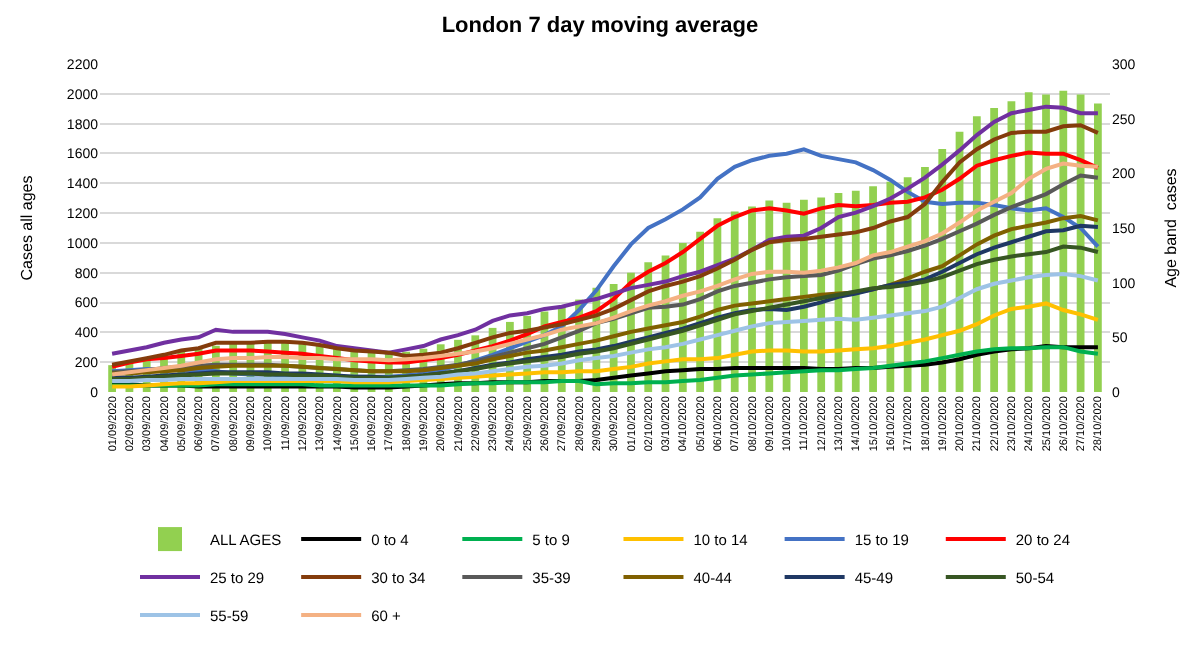 This screenshot has height=668, width=1200. What do you see at coordinates (1170, 228) in the screenshot?
I see `y2-axis-title: Age band cases` at bounding box center [1170, 228].